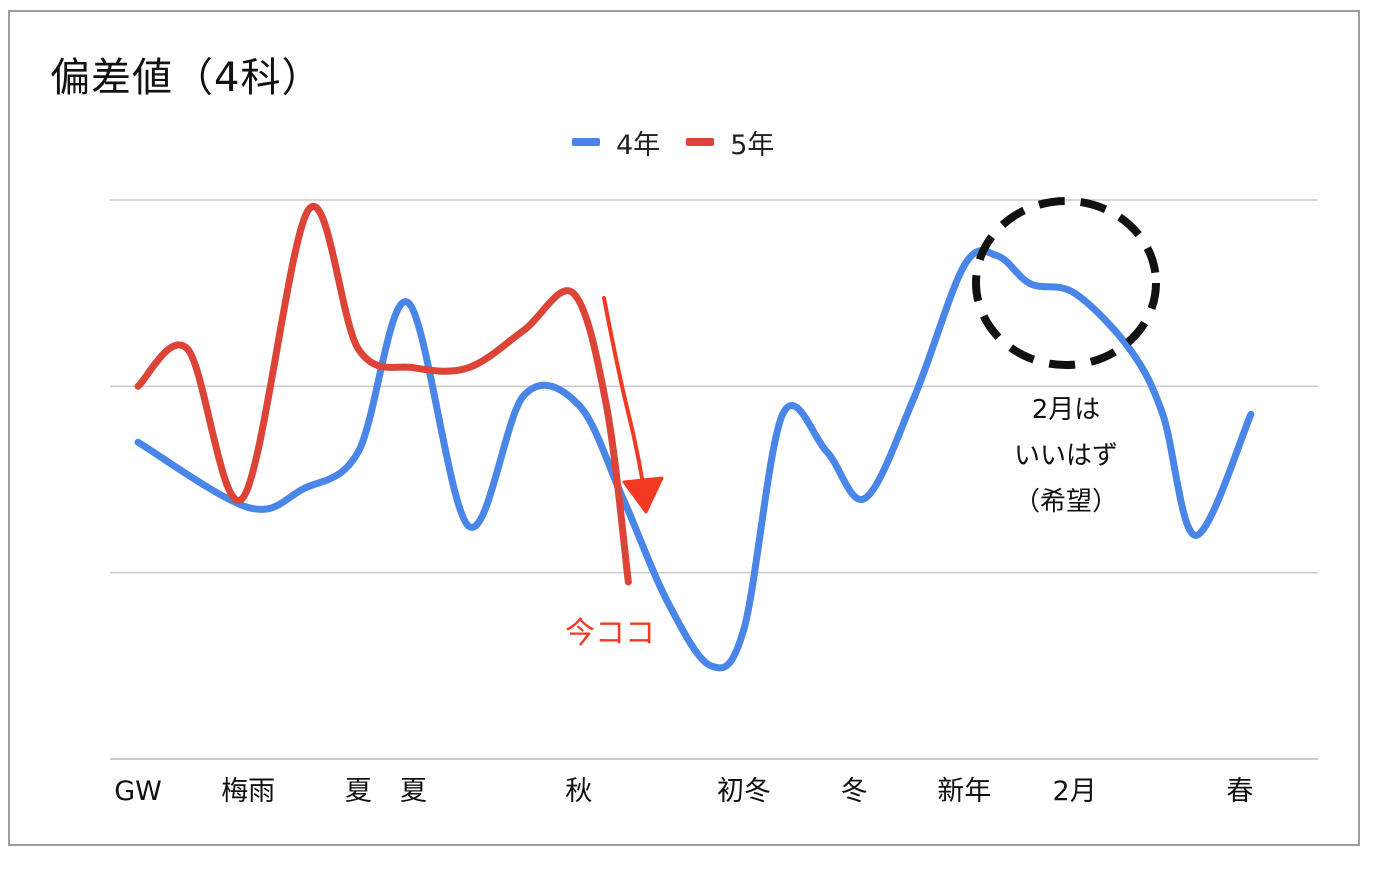 This screenshot has height=870, width=1380. What do you see at coordinates (744, 791) in the screenshot?
I see `x-tick-label: 初冬` at bounding box center [744, 791].